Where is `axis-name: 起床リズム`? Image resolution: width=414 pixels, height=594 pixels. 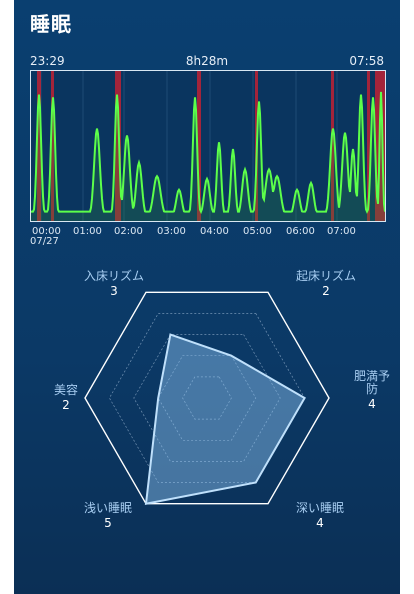
axis-name: 起床リズム is located at coordinates (325, 276).